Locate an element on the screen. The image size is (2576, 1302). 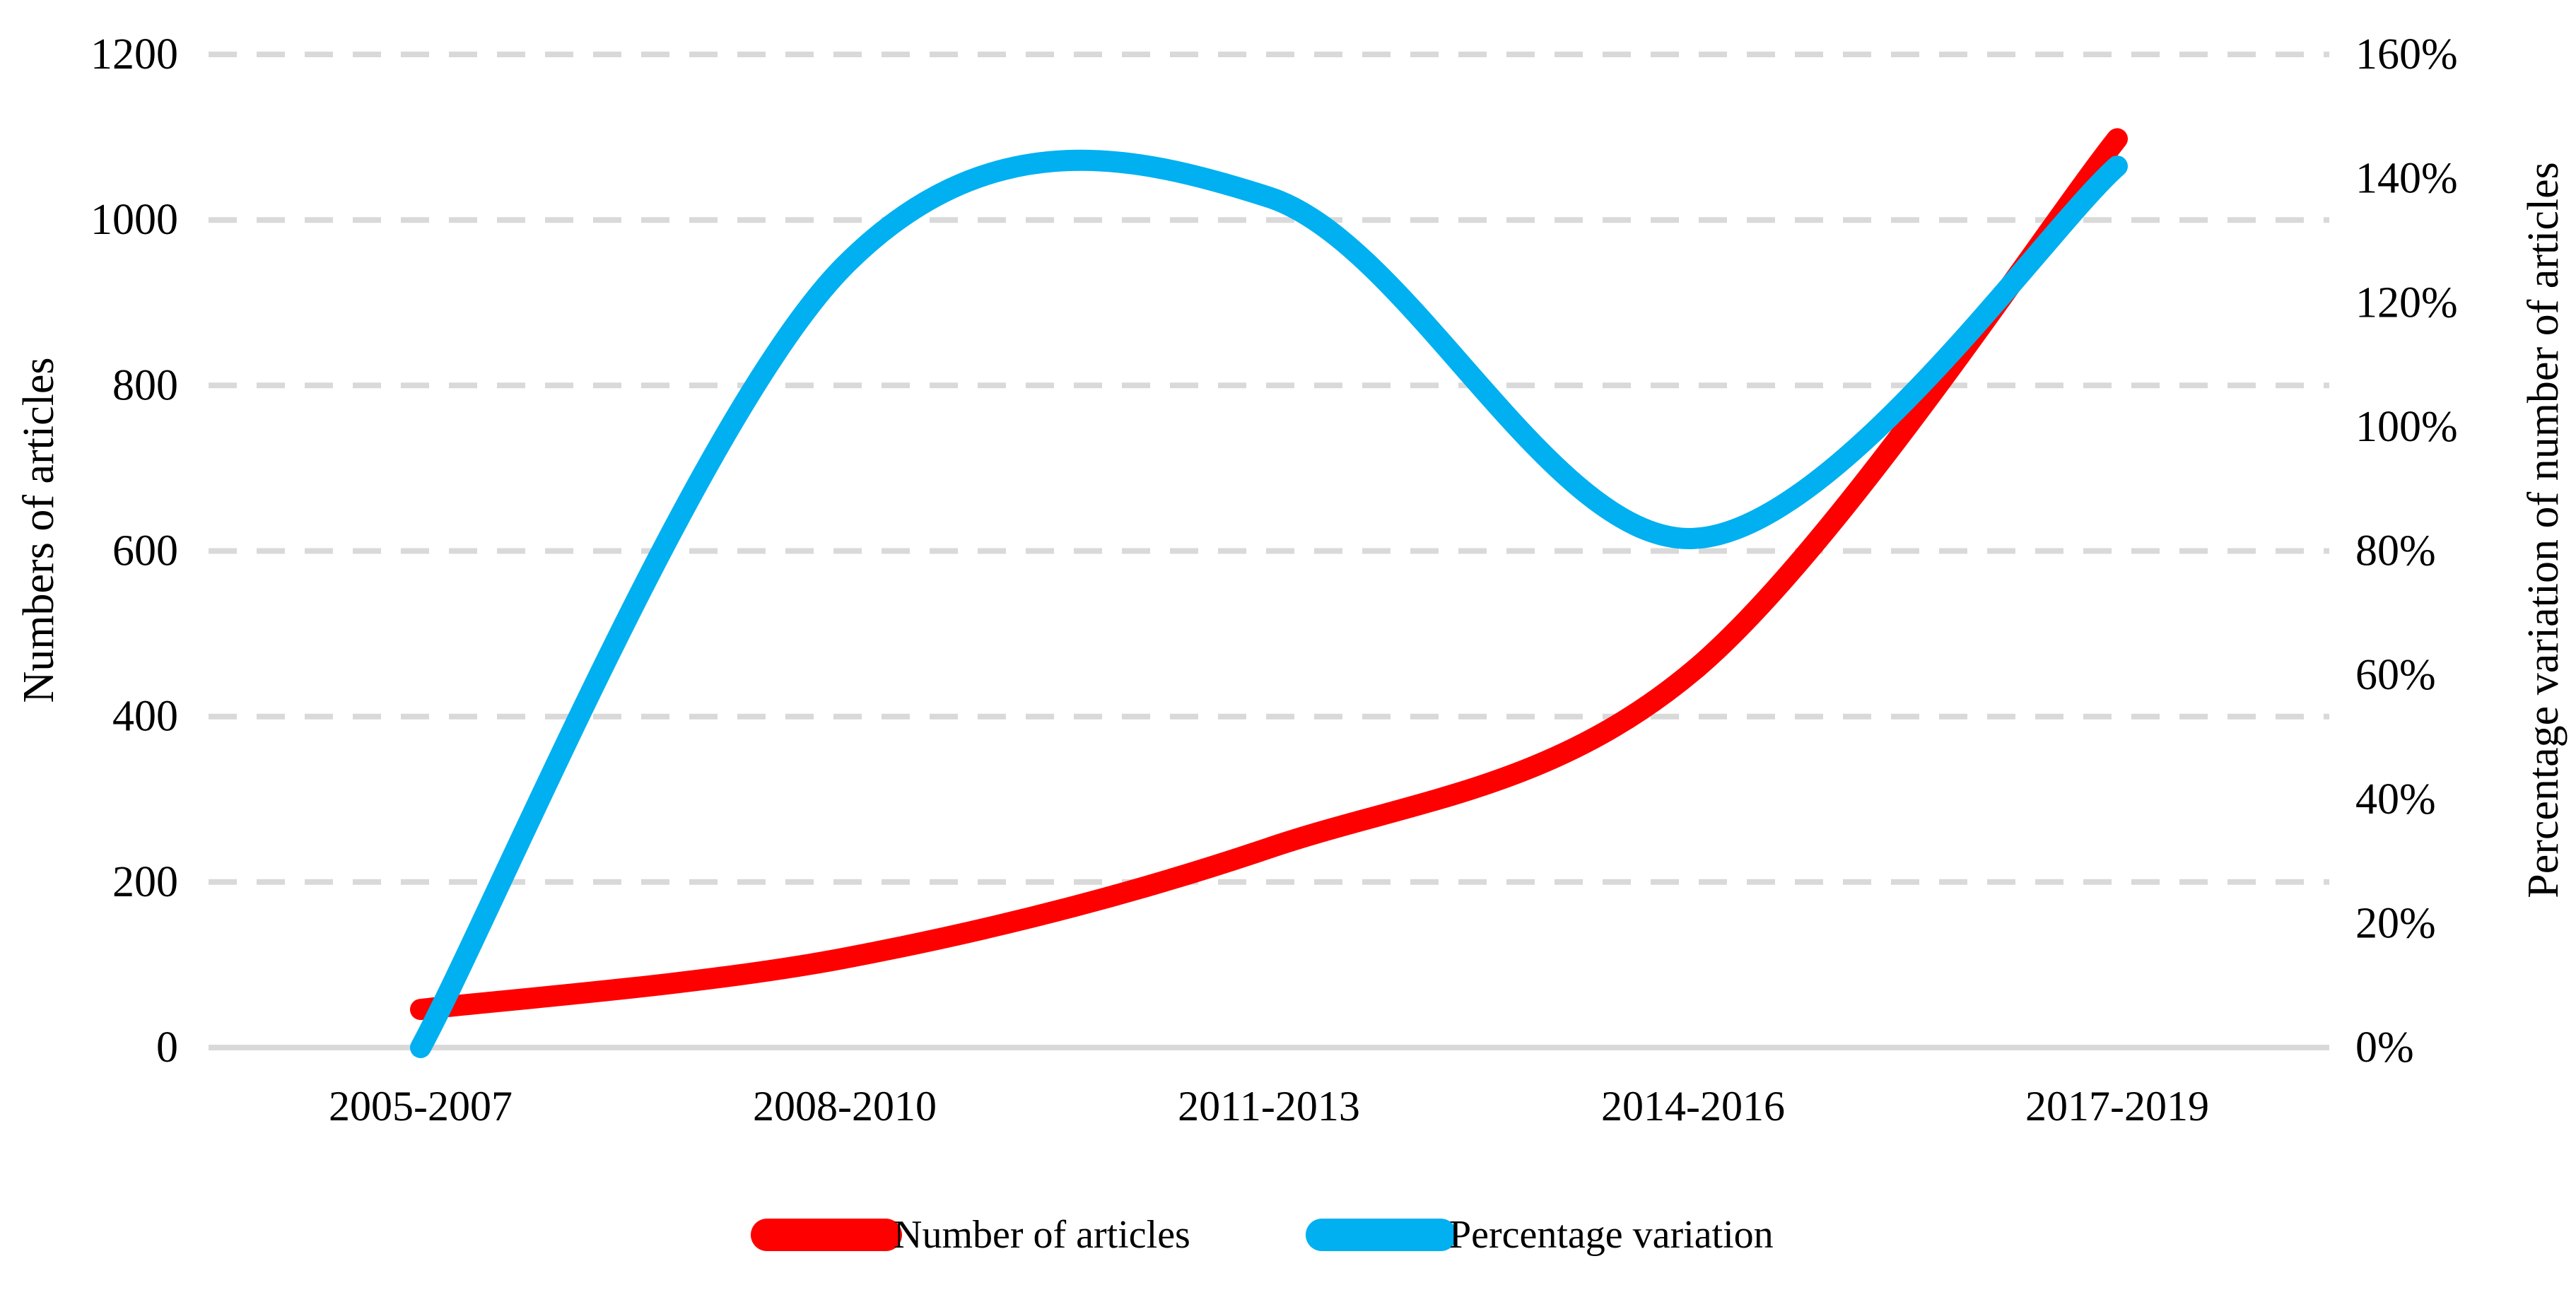
left-axis-tick-label: 200 is located at coordinates (145, 882).